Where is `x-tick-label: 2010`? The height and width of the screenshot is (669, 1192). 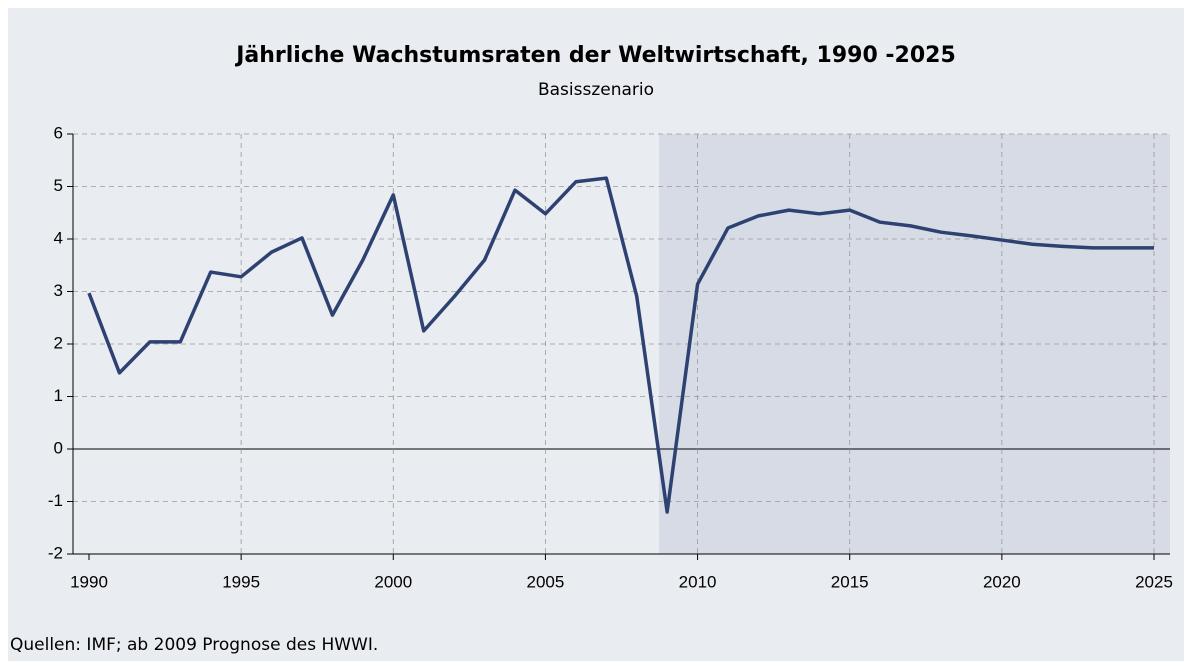 x-tick-label: 2010 is located at coordinates (698, 581).